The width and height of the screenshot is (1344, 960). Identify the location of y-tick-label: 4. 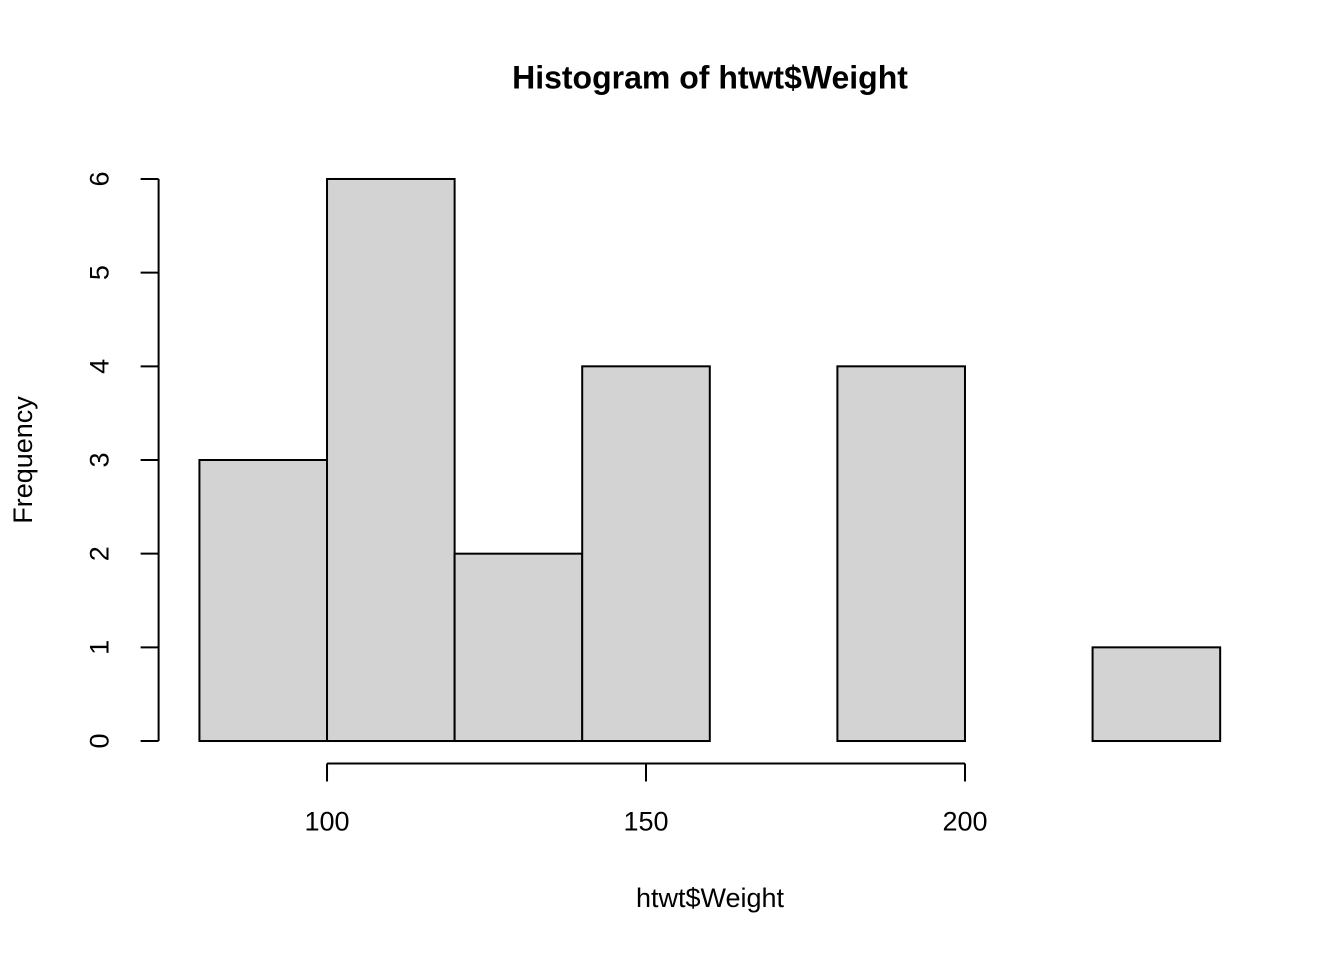
(100, 366).